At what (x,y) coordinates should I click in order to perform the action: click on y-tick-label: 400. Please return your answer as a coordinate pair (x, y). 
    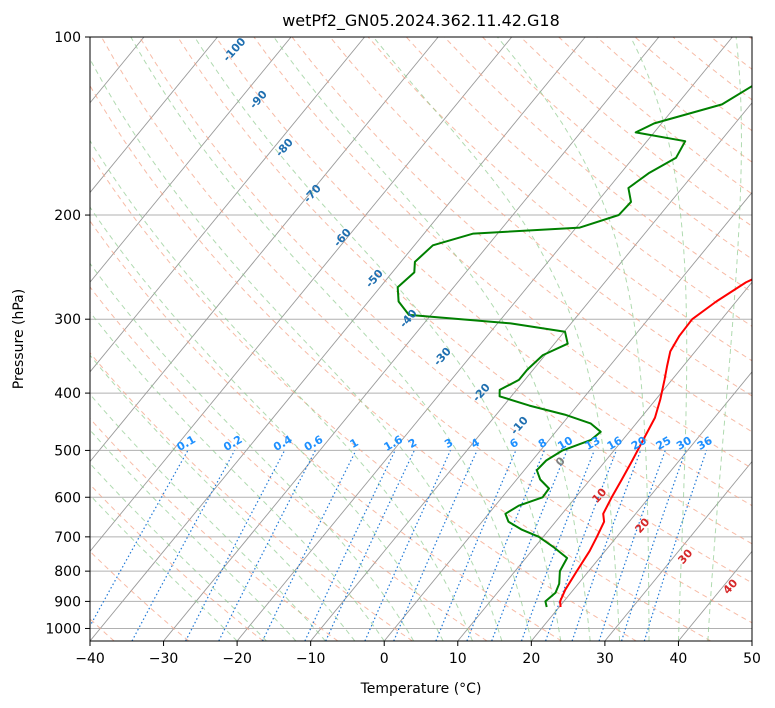
    Looking at the image, I should click on (67, 394).